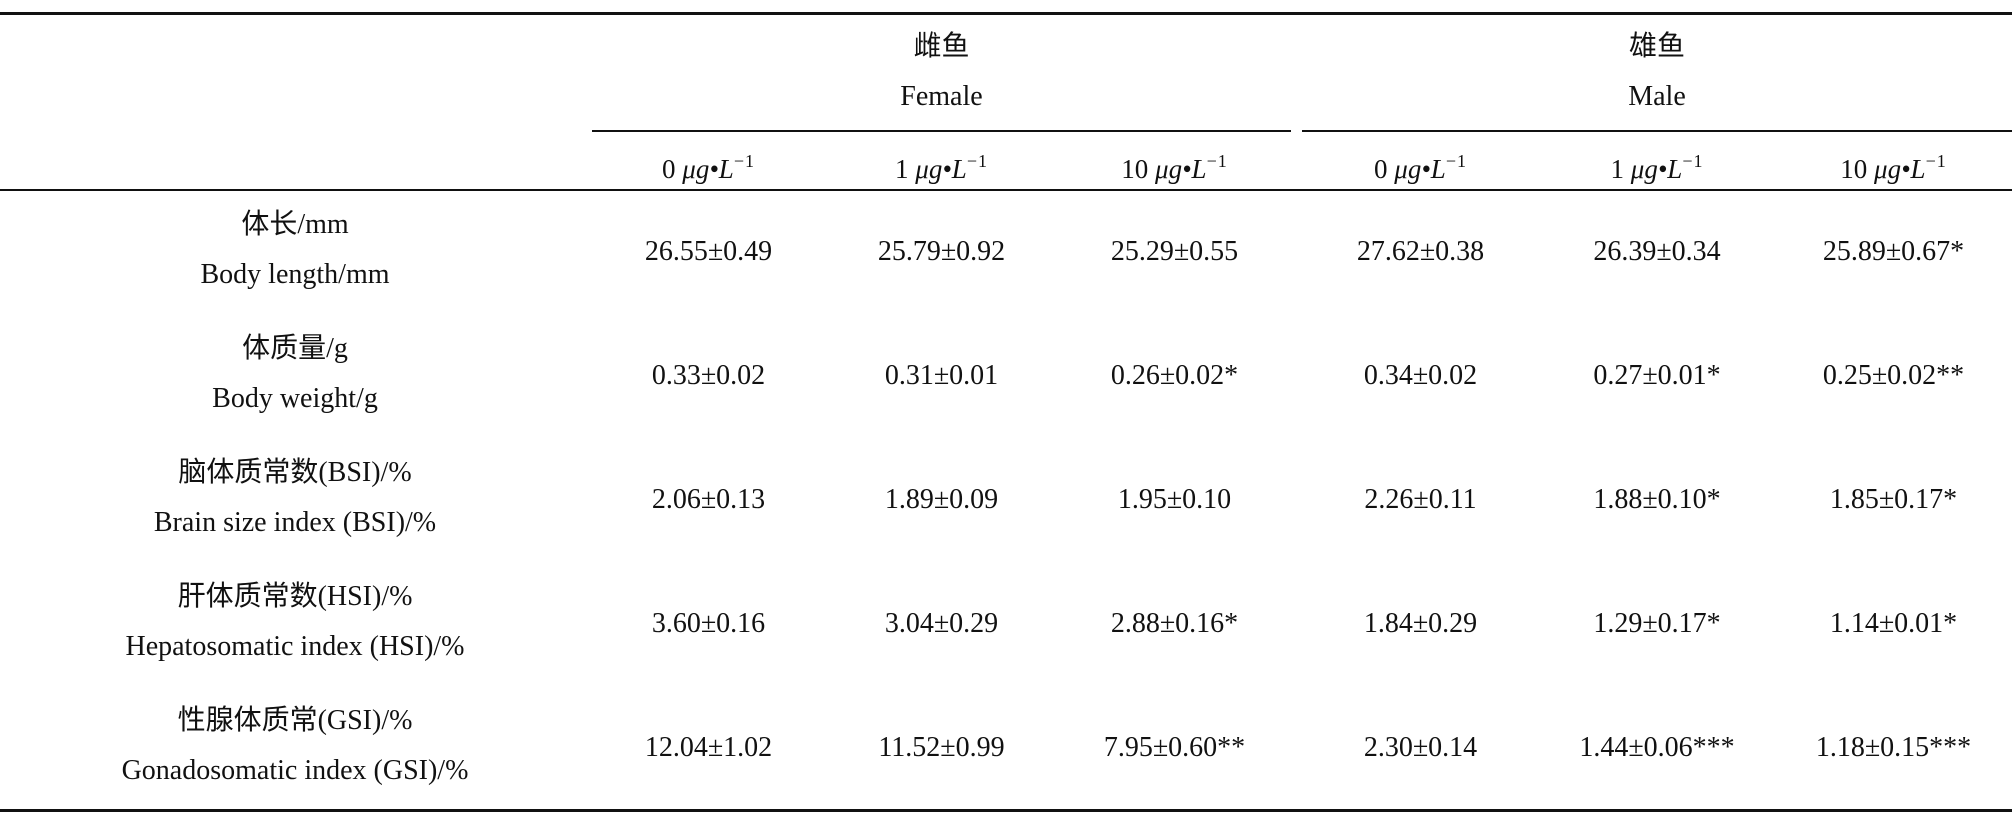 The width and height of the screenshot is (2016, 816). Describe the element at coordinates (1006, 13) in the screenshot. I see `top-rule` at that location.